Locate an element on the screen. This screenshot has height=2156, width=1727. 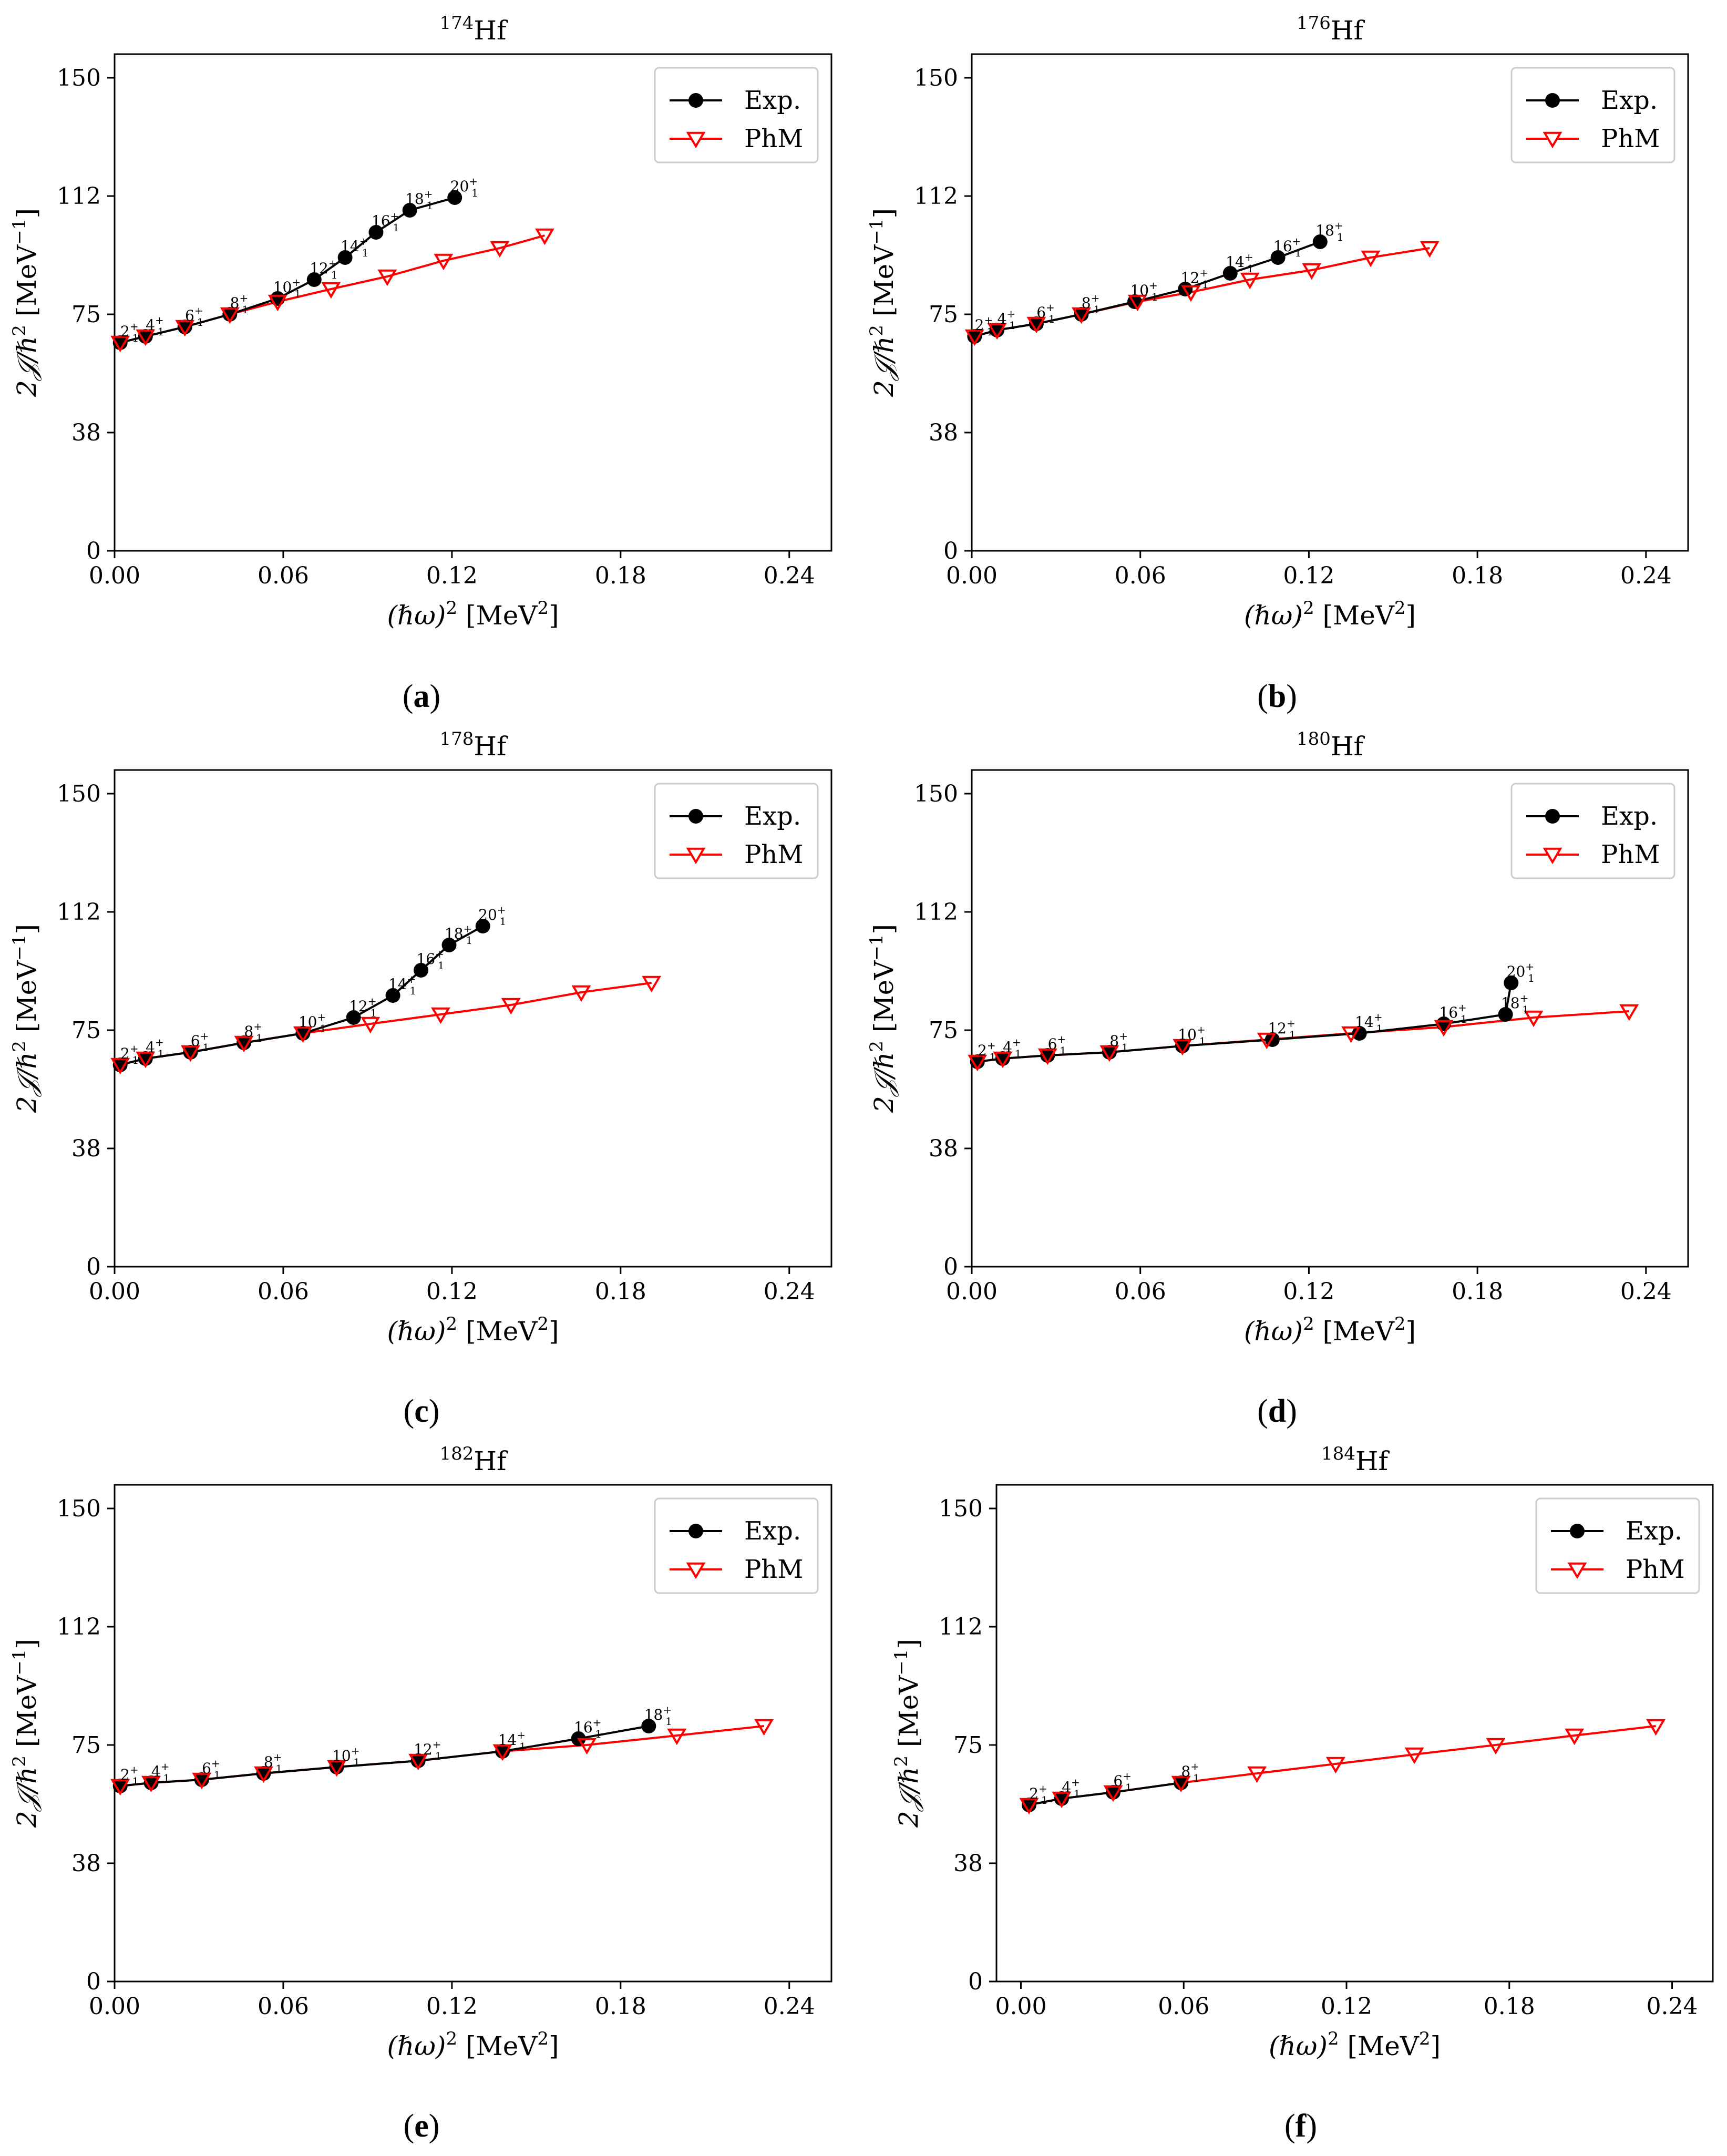
x-tick-label: 0.12 is located at coordinates (1346, 2006).